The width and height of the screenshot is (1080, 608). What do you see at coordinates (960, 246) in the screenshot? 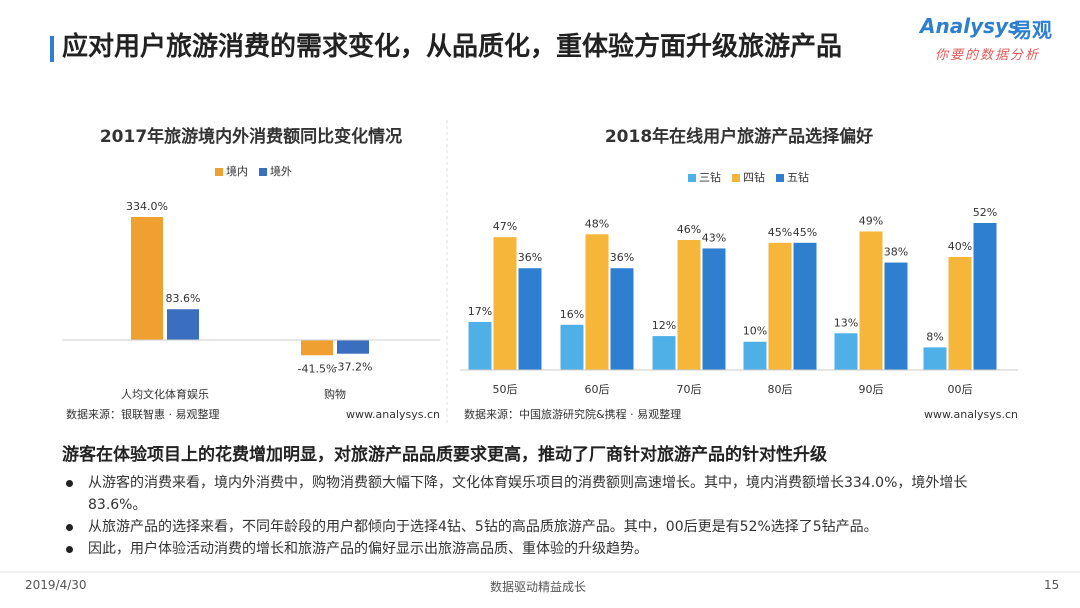
I see `value-label: 40%` at bounding box center [960, 246].